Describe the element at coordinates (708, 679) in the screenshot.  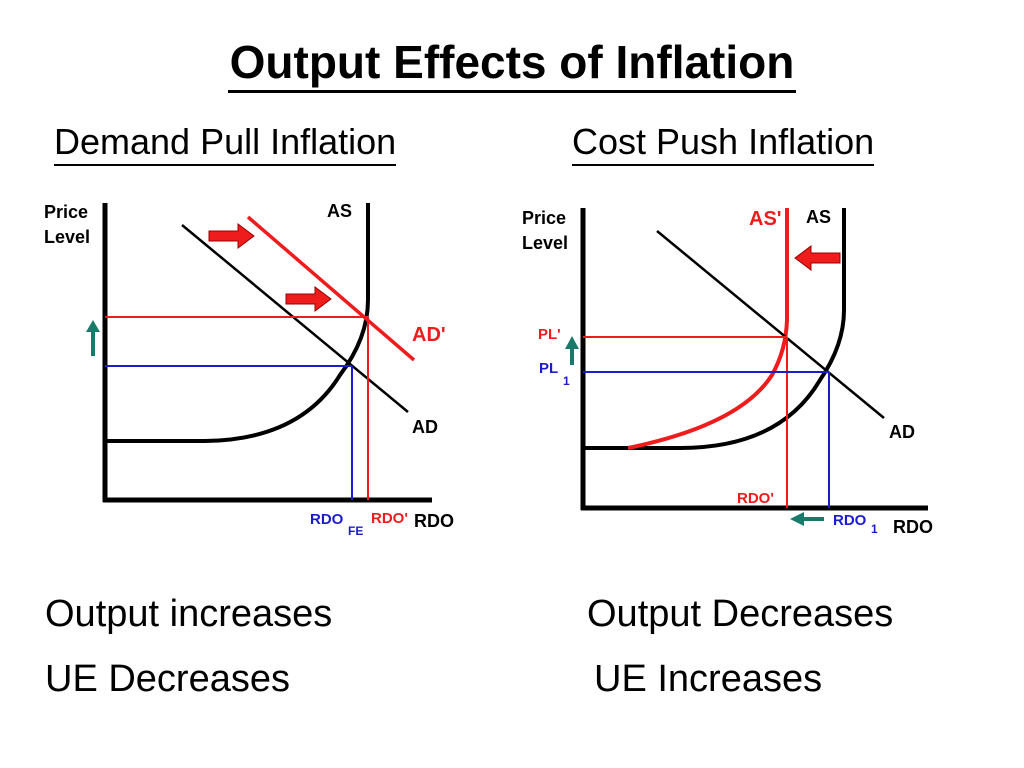
I see `right-effect-ue: UE Increases` at that location.